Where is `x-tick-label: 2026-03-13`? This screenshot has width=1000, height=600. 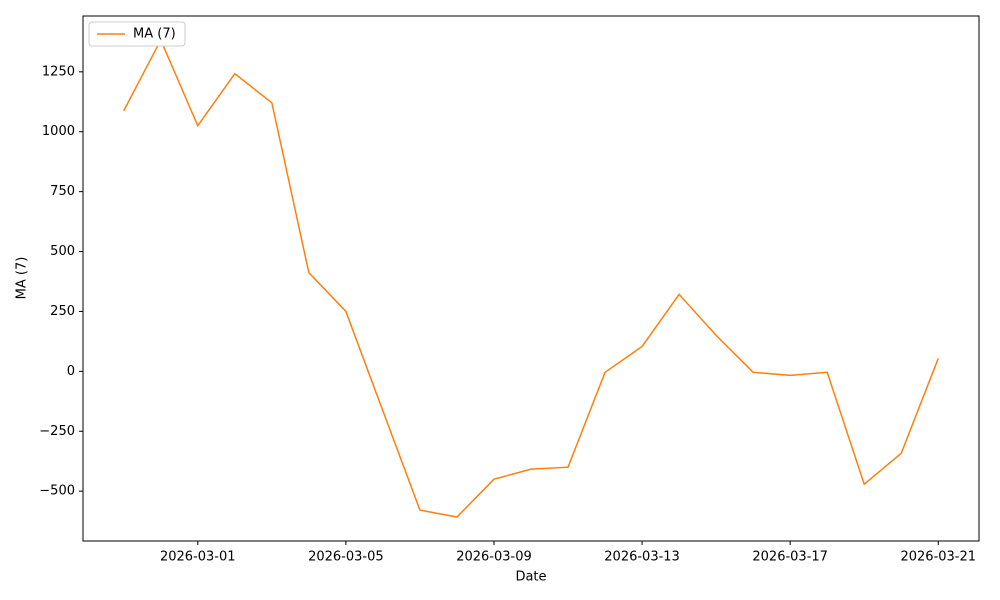 x-tick-label: 2026-03-13 is located at coordinates (642, 557).